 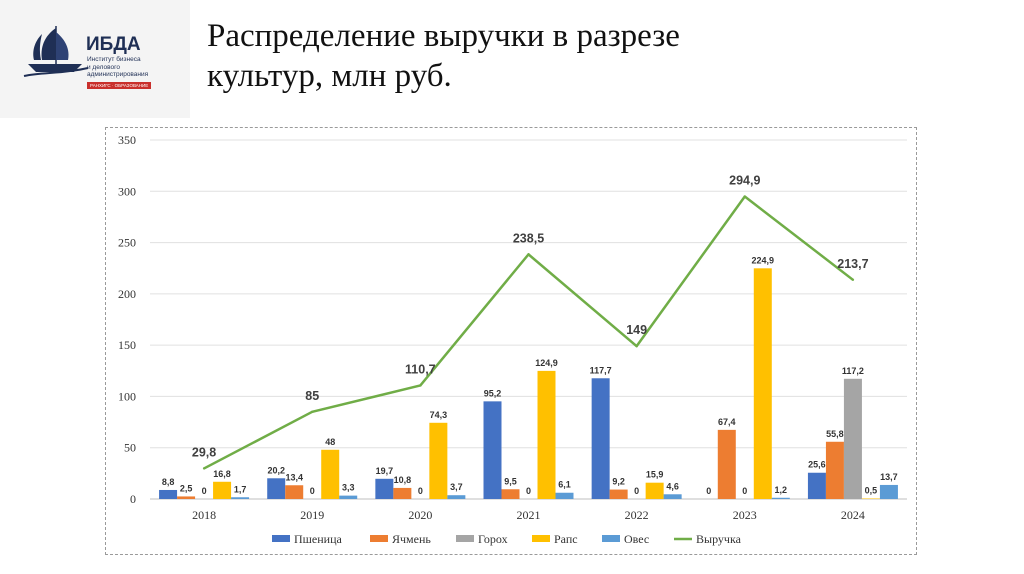 What do you see at coordinates (127, 191) in the screenshot?
I see `y-tick-label: 300` at bounding box center [127, 191].